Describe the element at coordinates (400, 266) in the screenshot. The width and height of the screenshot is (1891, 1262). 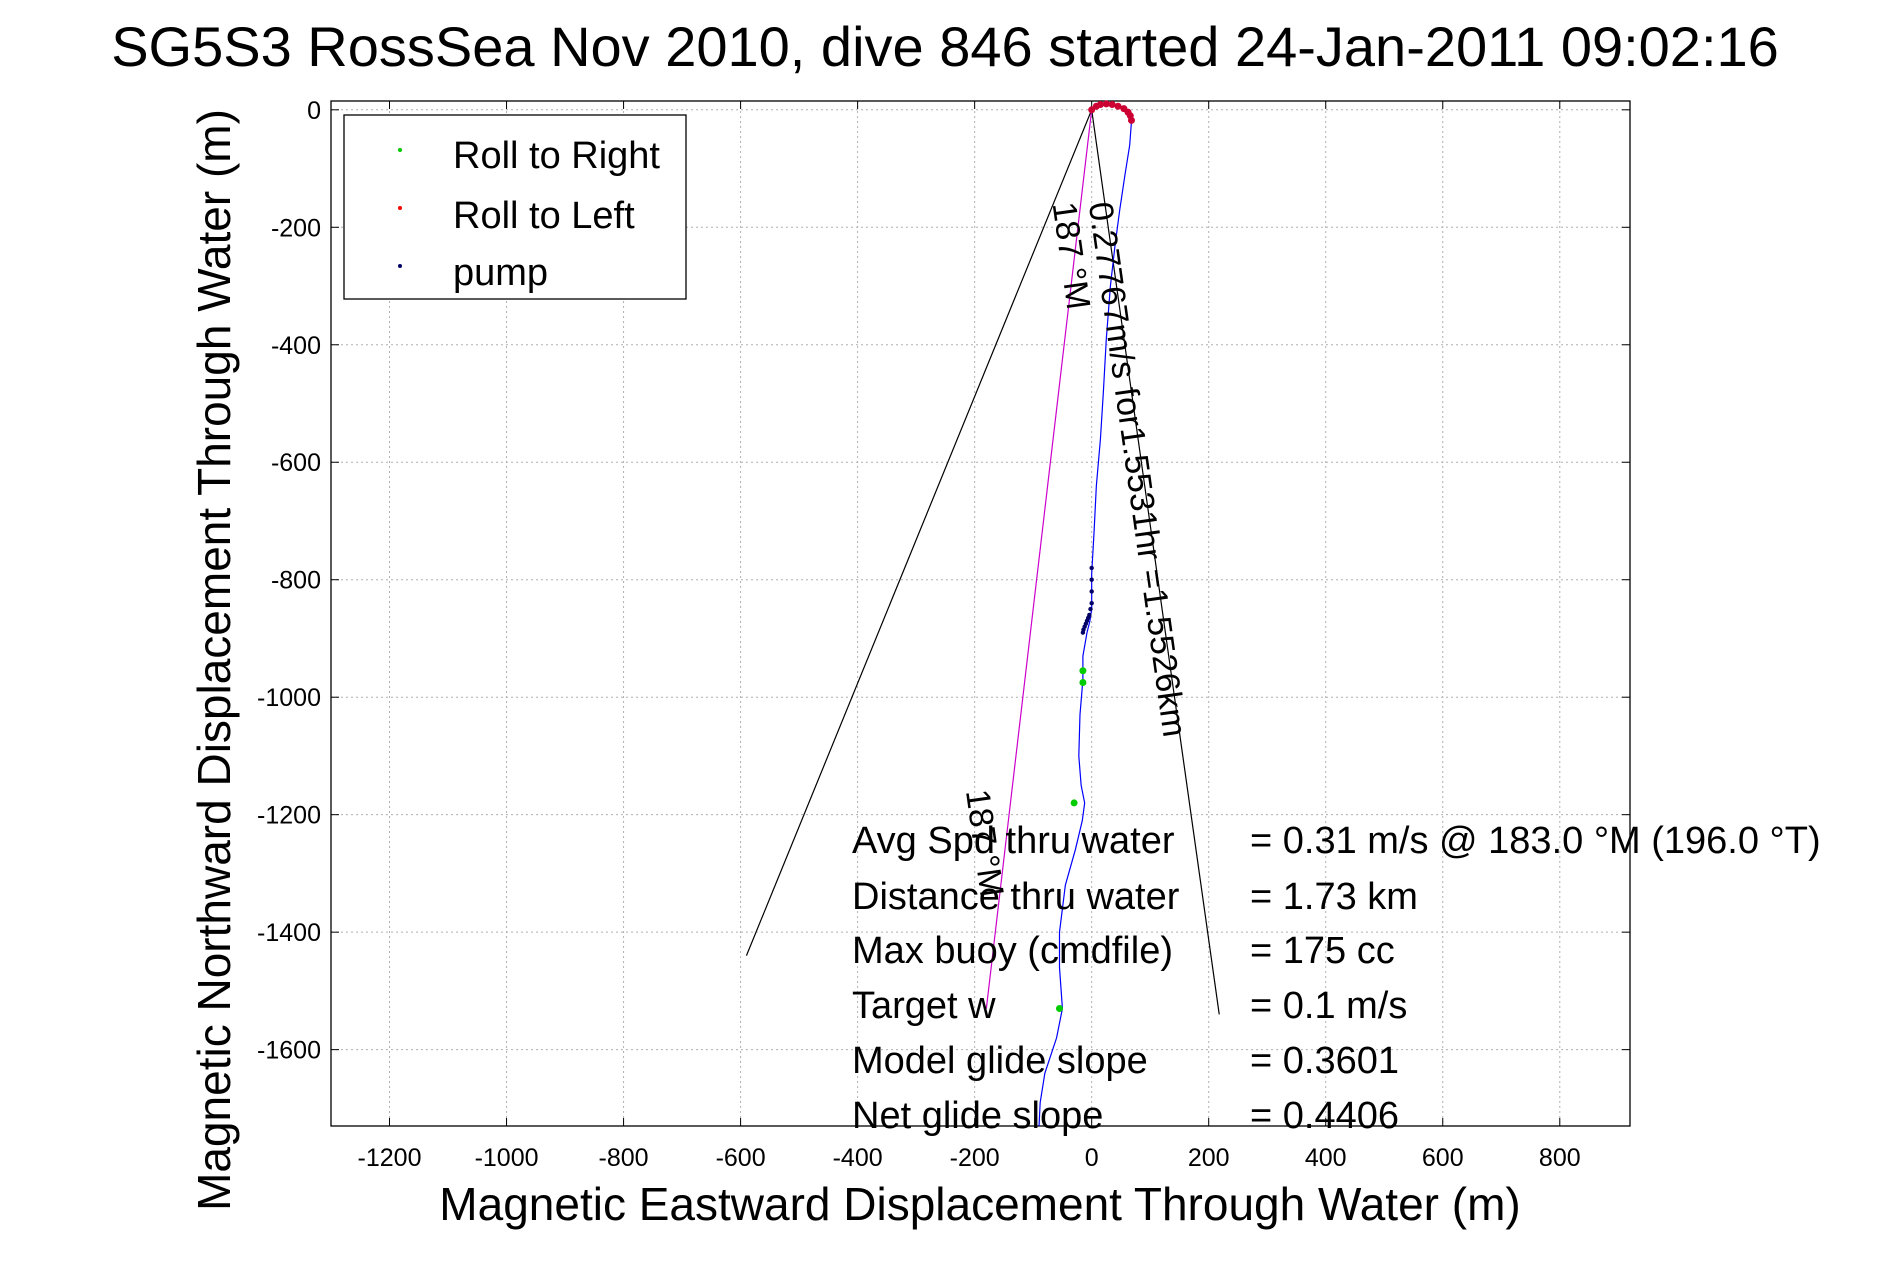
I see `legend-marker-pump` at that location.